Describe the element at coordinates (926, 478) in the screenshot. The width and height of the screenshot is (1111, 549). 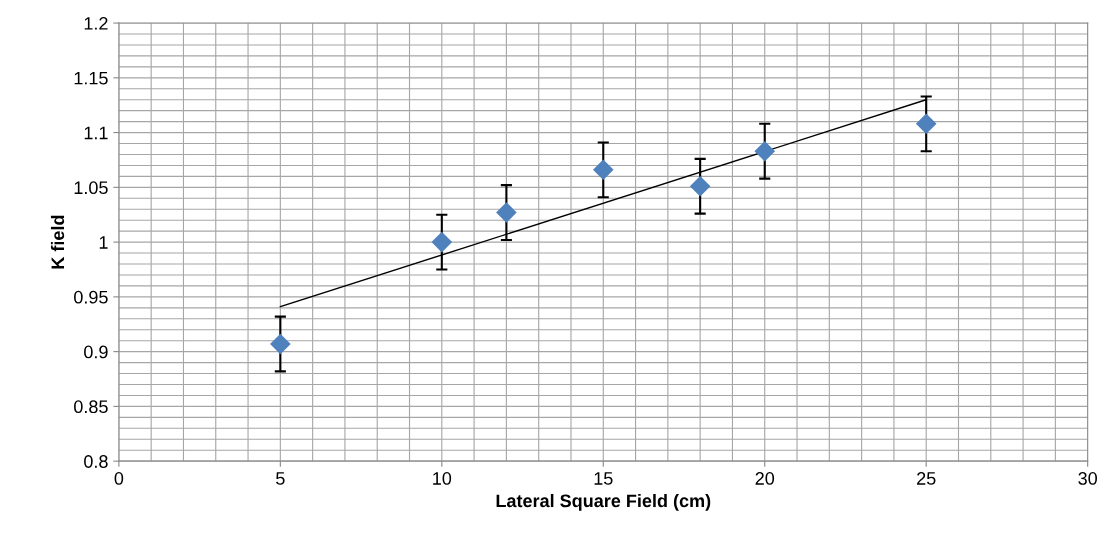
I see `x-tick-label: 25` at that location.